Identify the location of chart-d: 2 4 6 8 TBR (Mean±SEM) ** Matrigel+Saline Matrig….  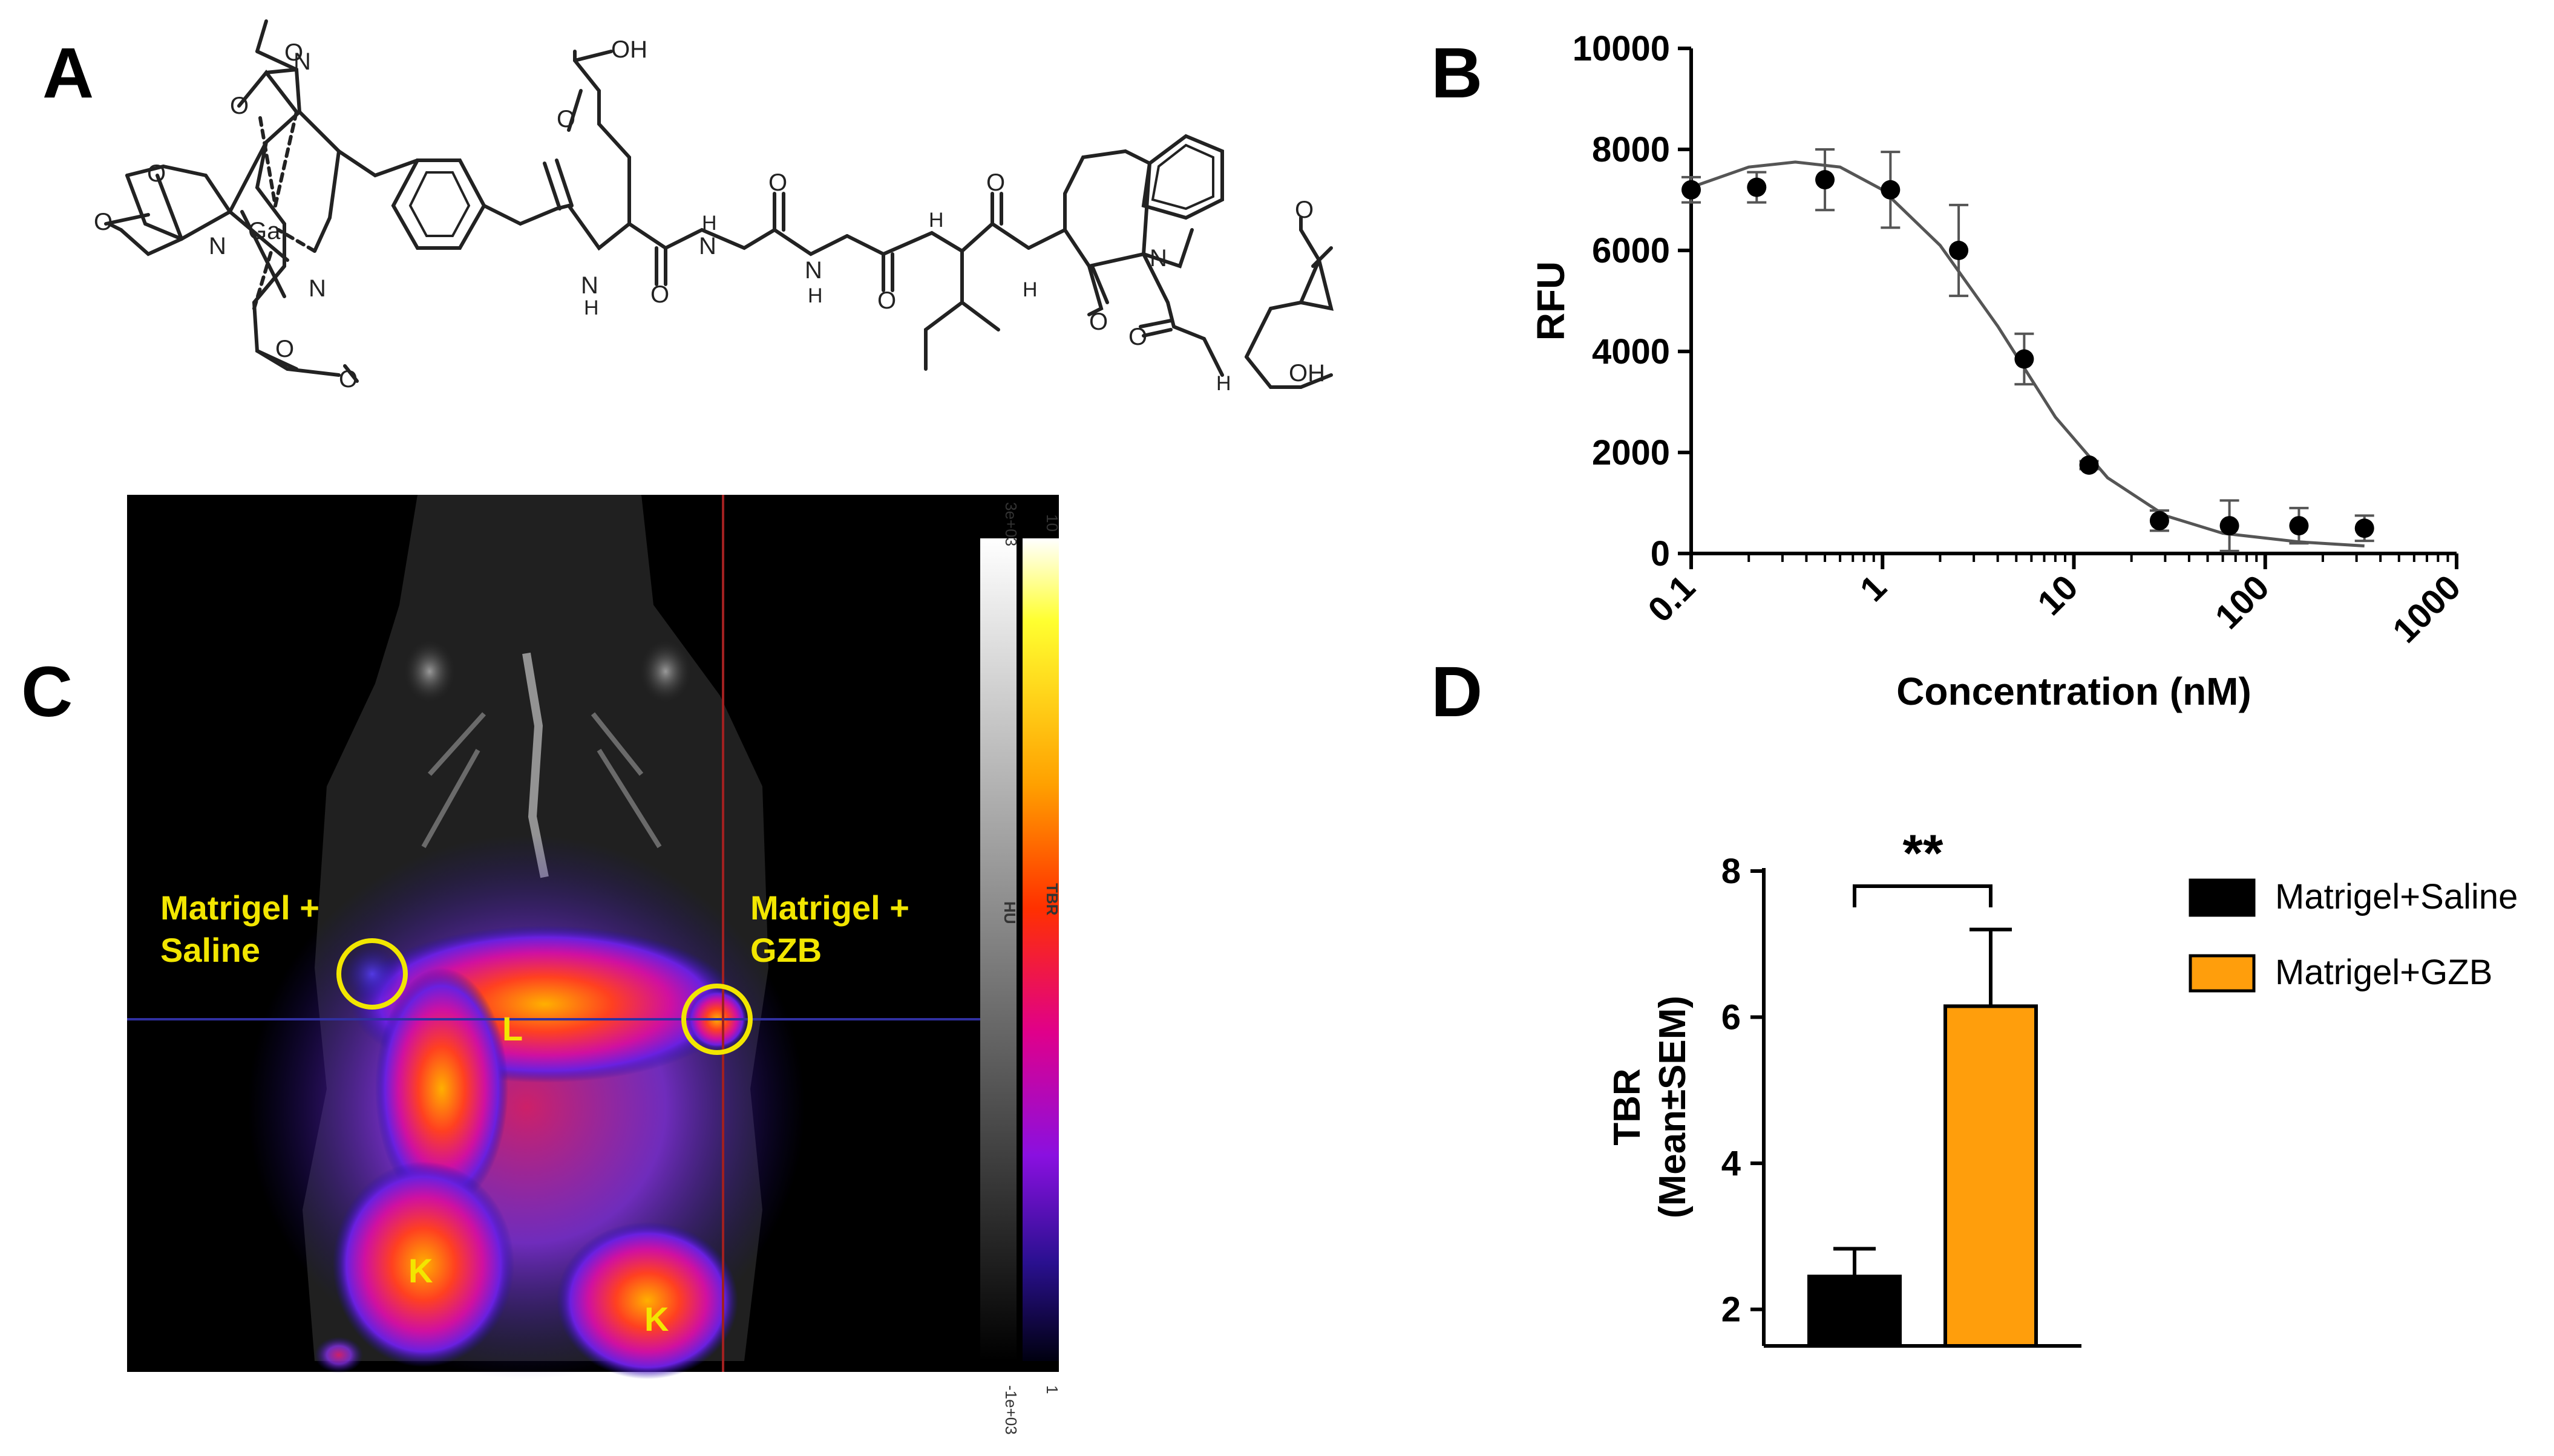
(2062, 1086).